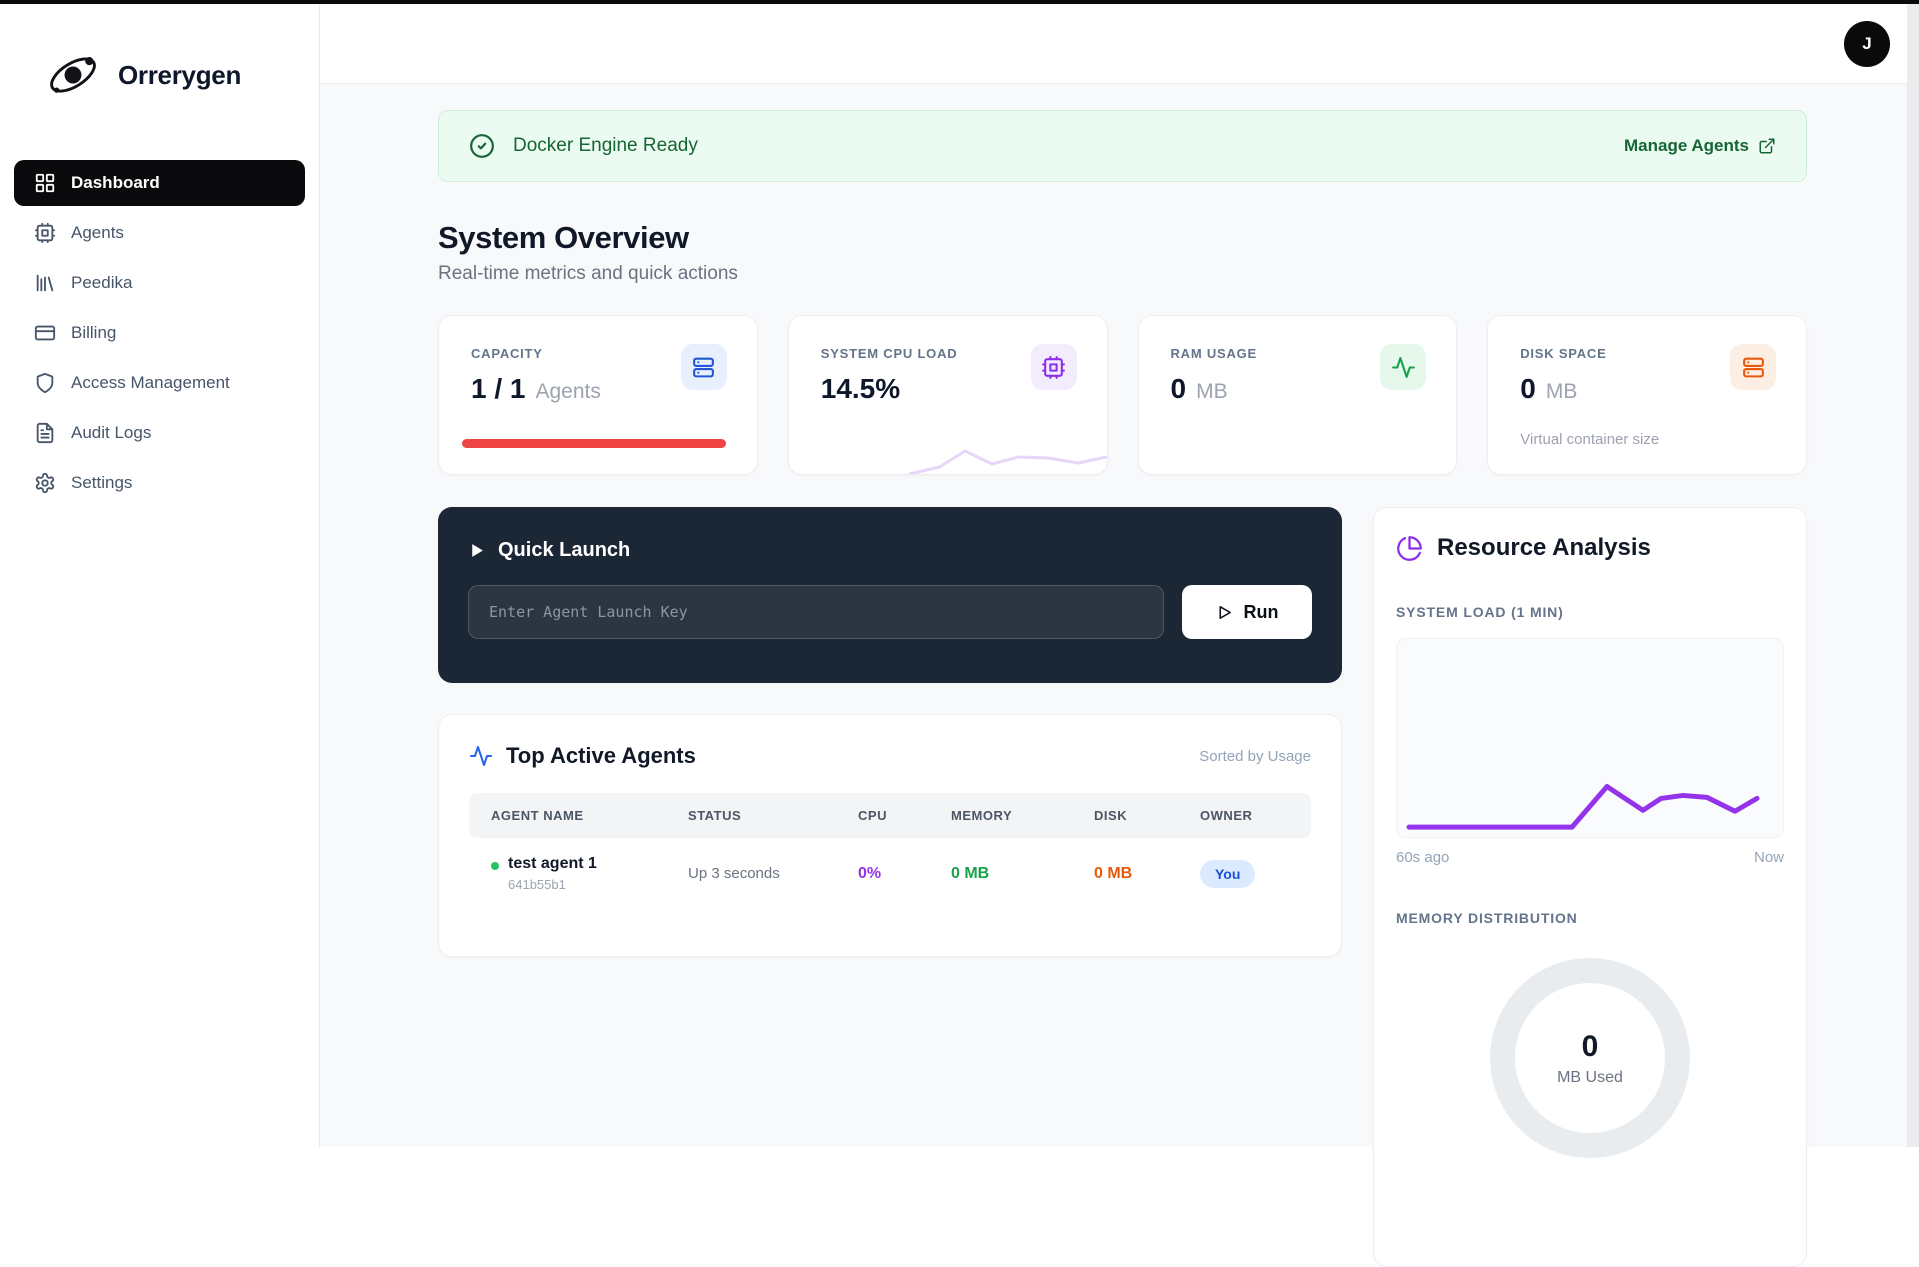  What do you see at coordinates (1226, 815) in the screenshot?
I see `col-owner: OWNER` at bounding box center [1226, 815].